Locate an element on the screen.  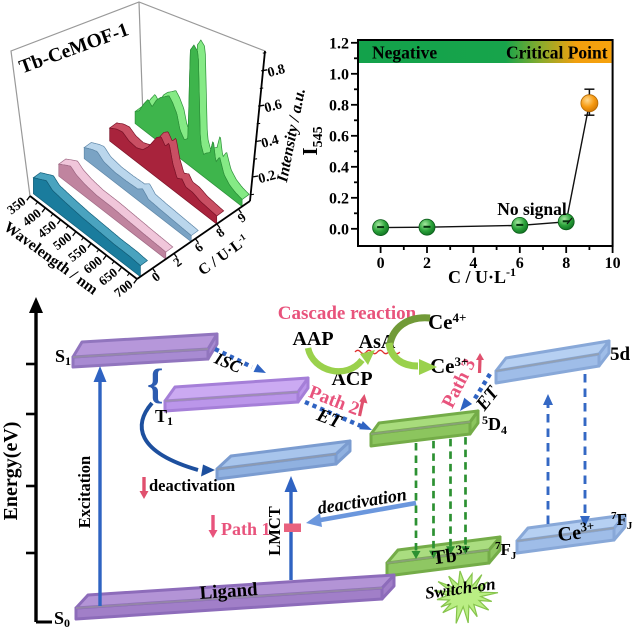
svg-text: Cascade reaction is located at coordinates (347, 313).